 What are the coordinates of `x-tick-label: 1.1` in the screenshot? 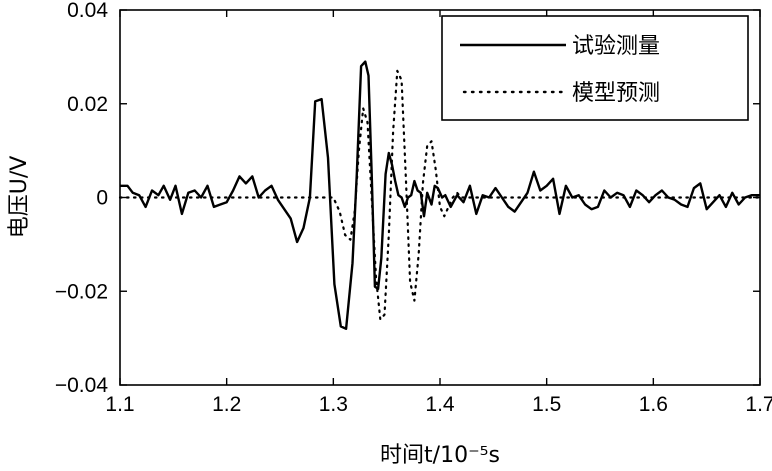 It's located at (119, 404).